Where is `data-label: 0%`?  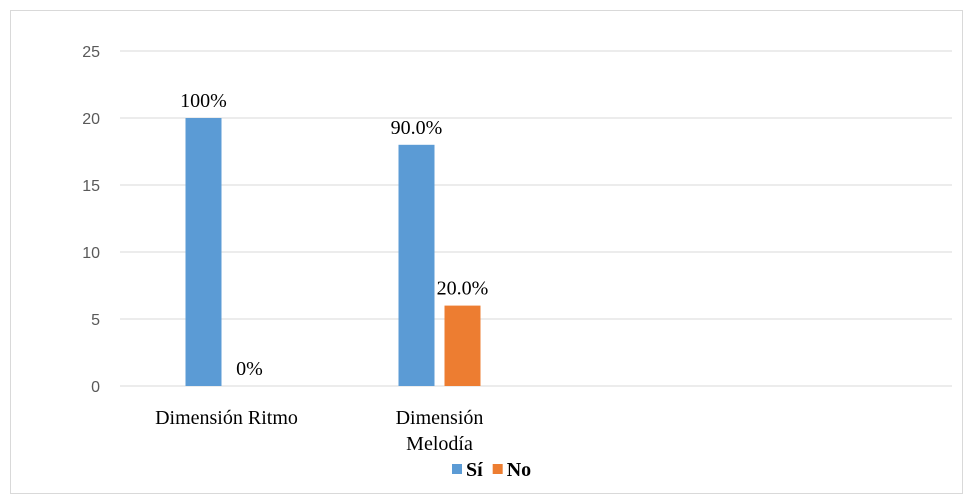 data-label: 0% is located at coordinates (249, 369).